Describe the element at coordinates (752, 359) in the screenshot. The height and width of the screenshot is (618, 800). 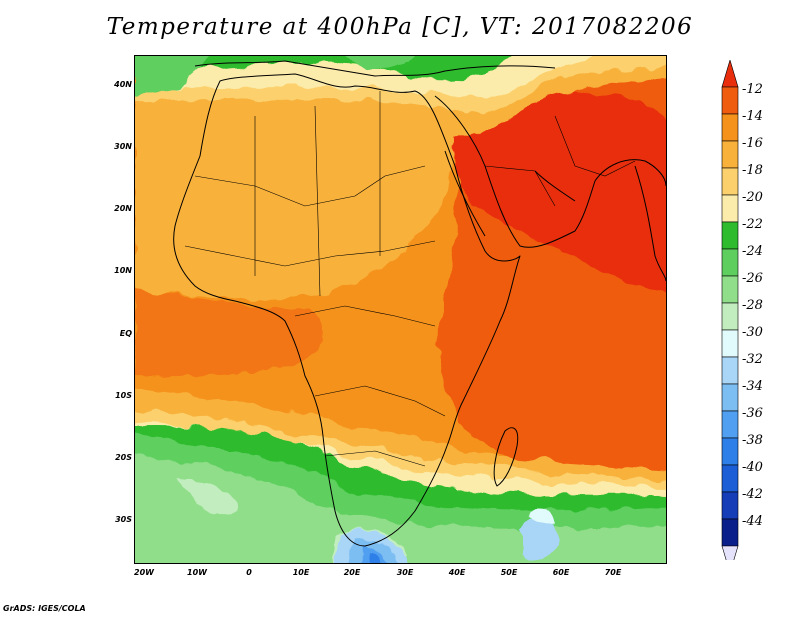
I see `colorbar-label-minus32: -32` at that location.